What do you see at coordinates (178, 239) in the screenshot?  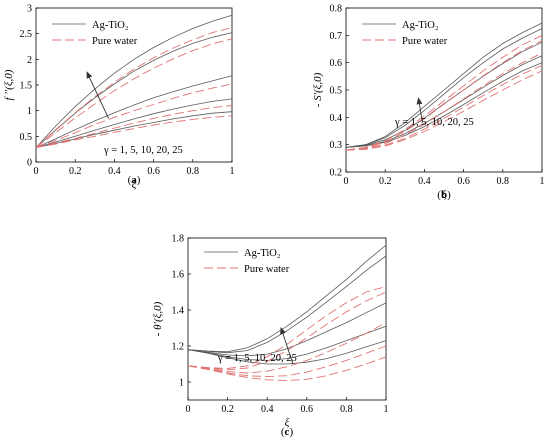 I see `y-tick-label: 1.8` at bounding box center [178, 239].